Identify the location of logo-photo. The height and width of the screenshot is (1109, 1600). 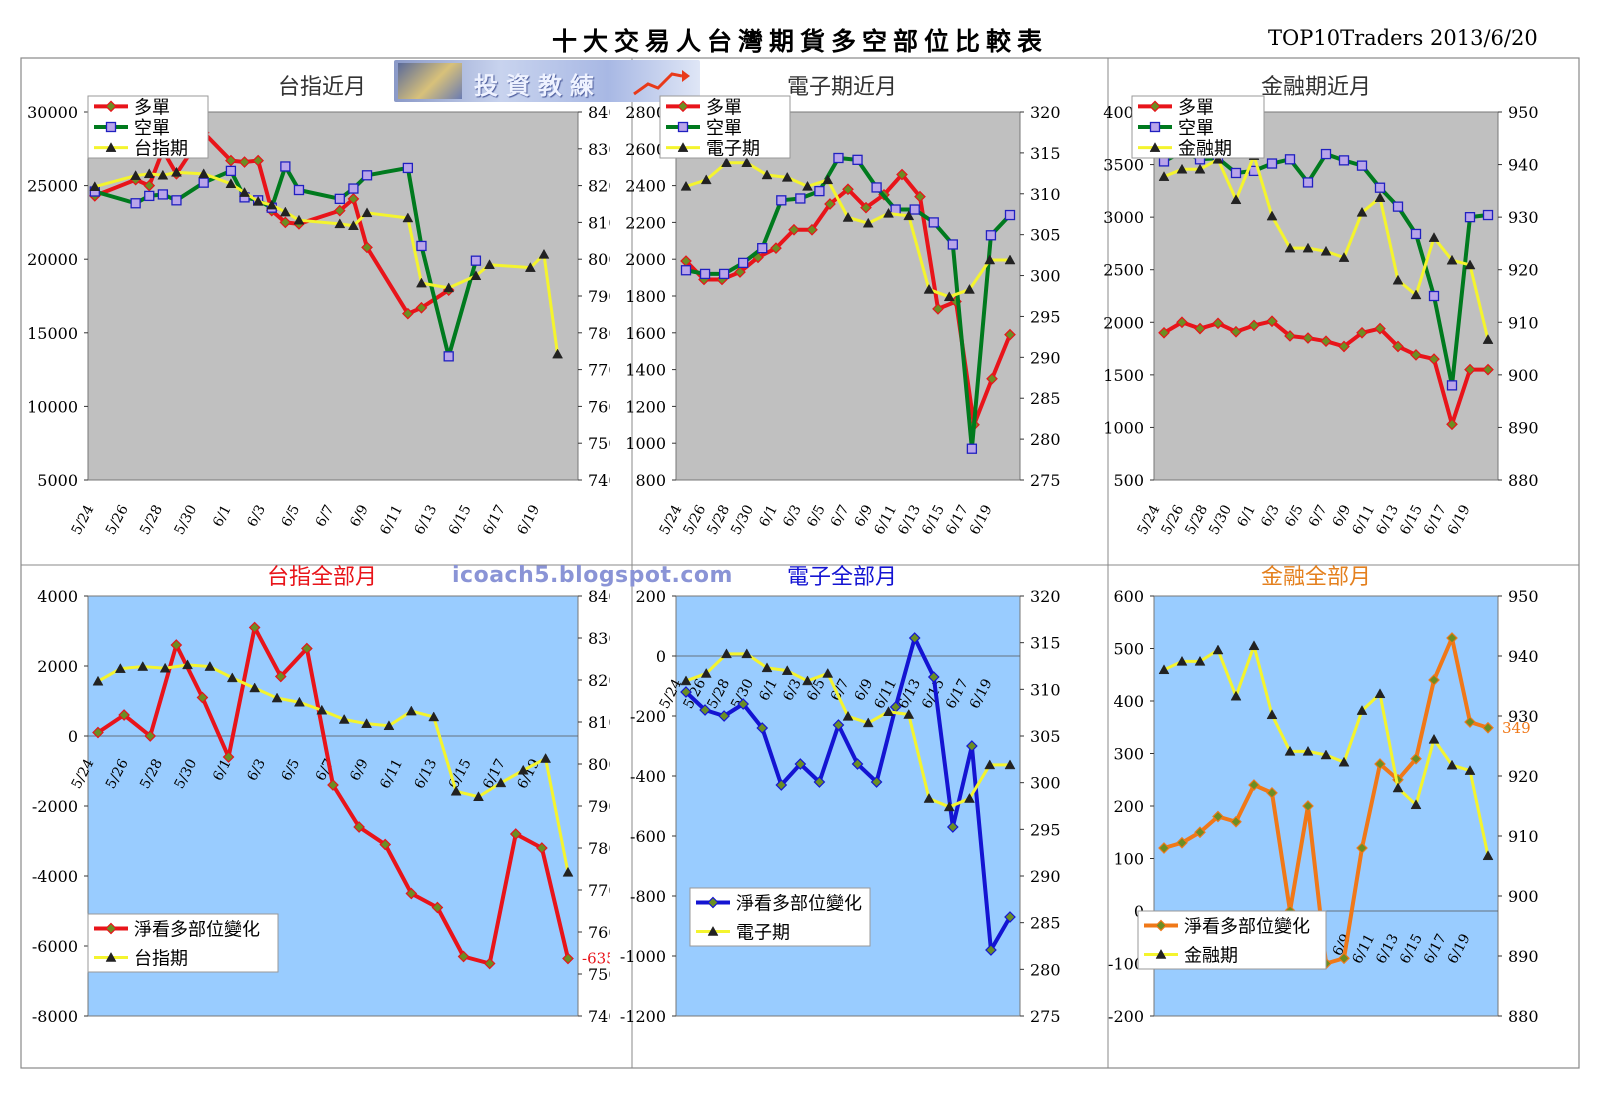
(430, 81).